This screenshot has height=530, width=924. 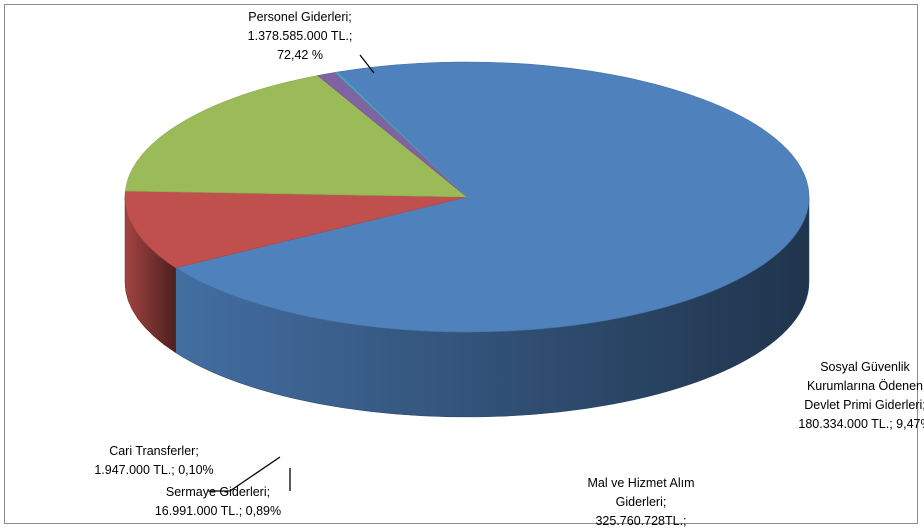 I want to click on data-label-line: 16.991.000 TL.; 0,89%, so click(x=218, y=511).